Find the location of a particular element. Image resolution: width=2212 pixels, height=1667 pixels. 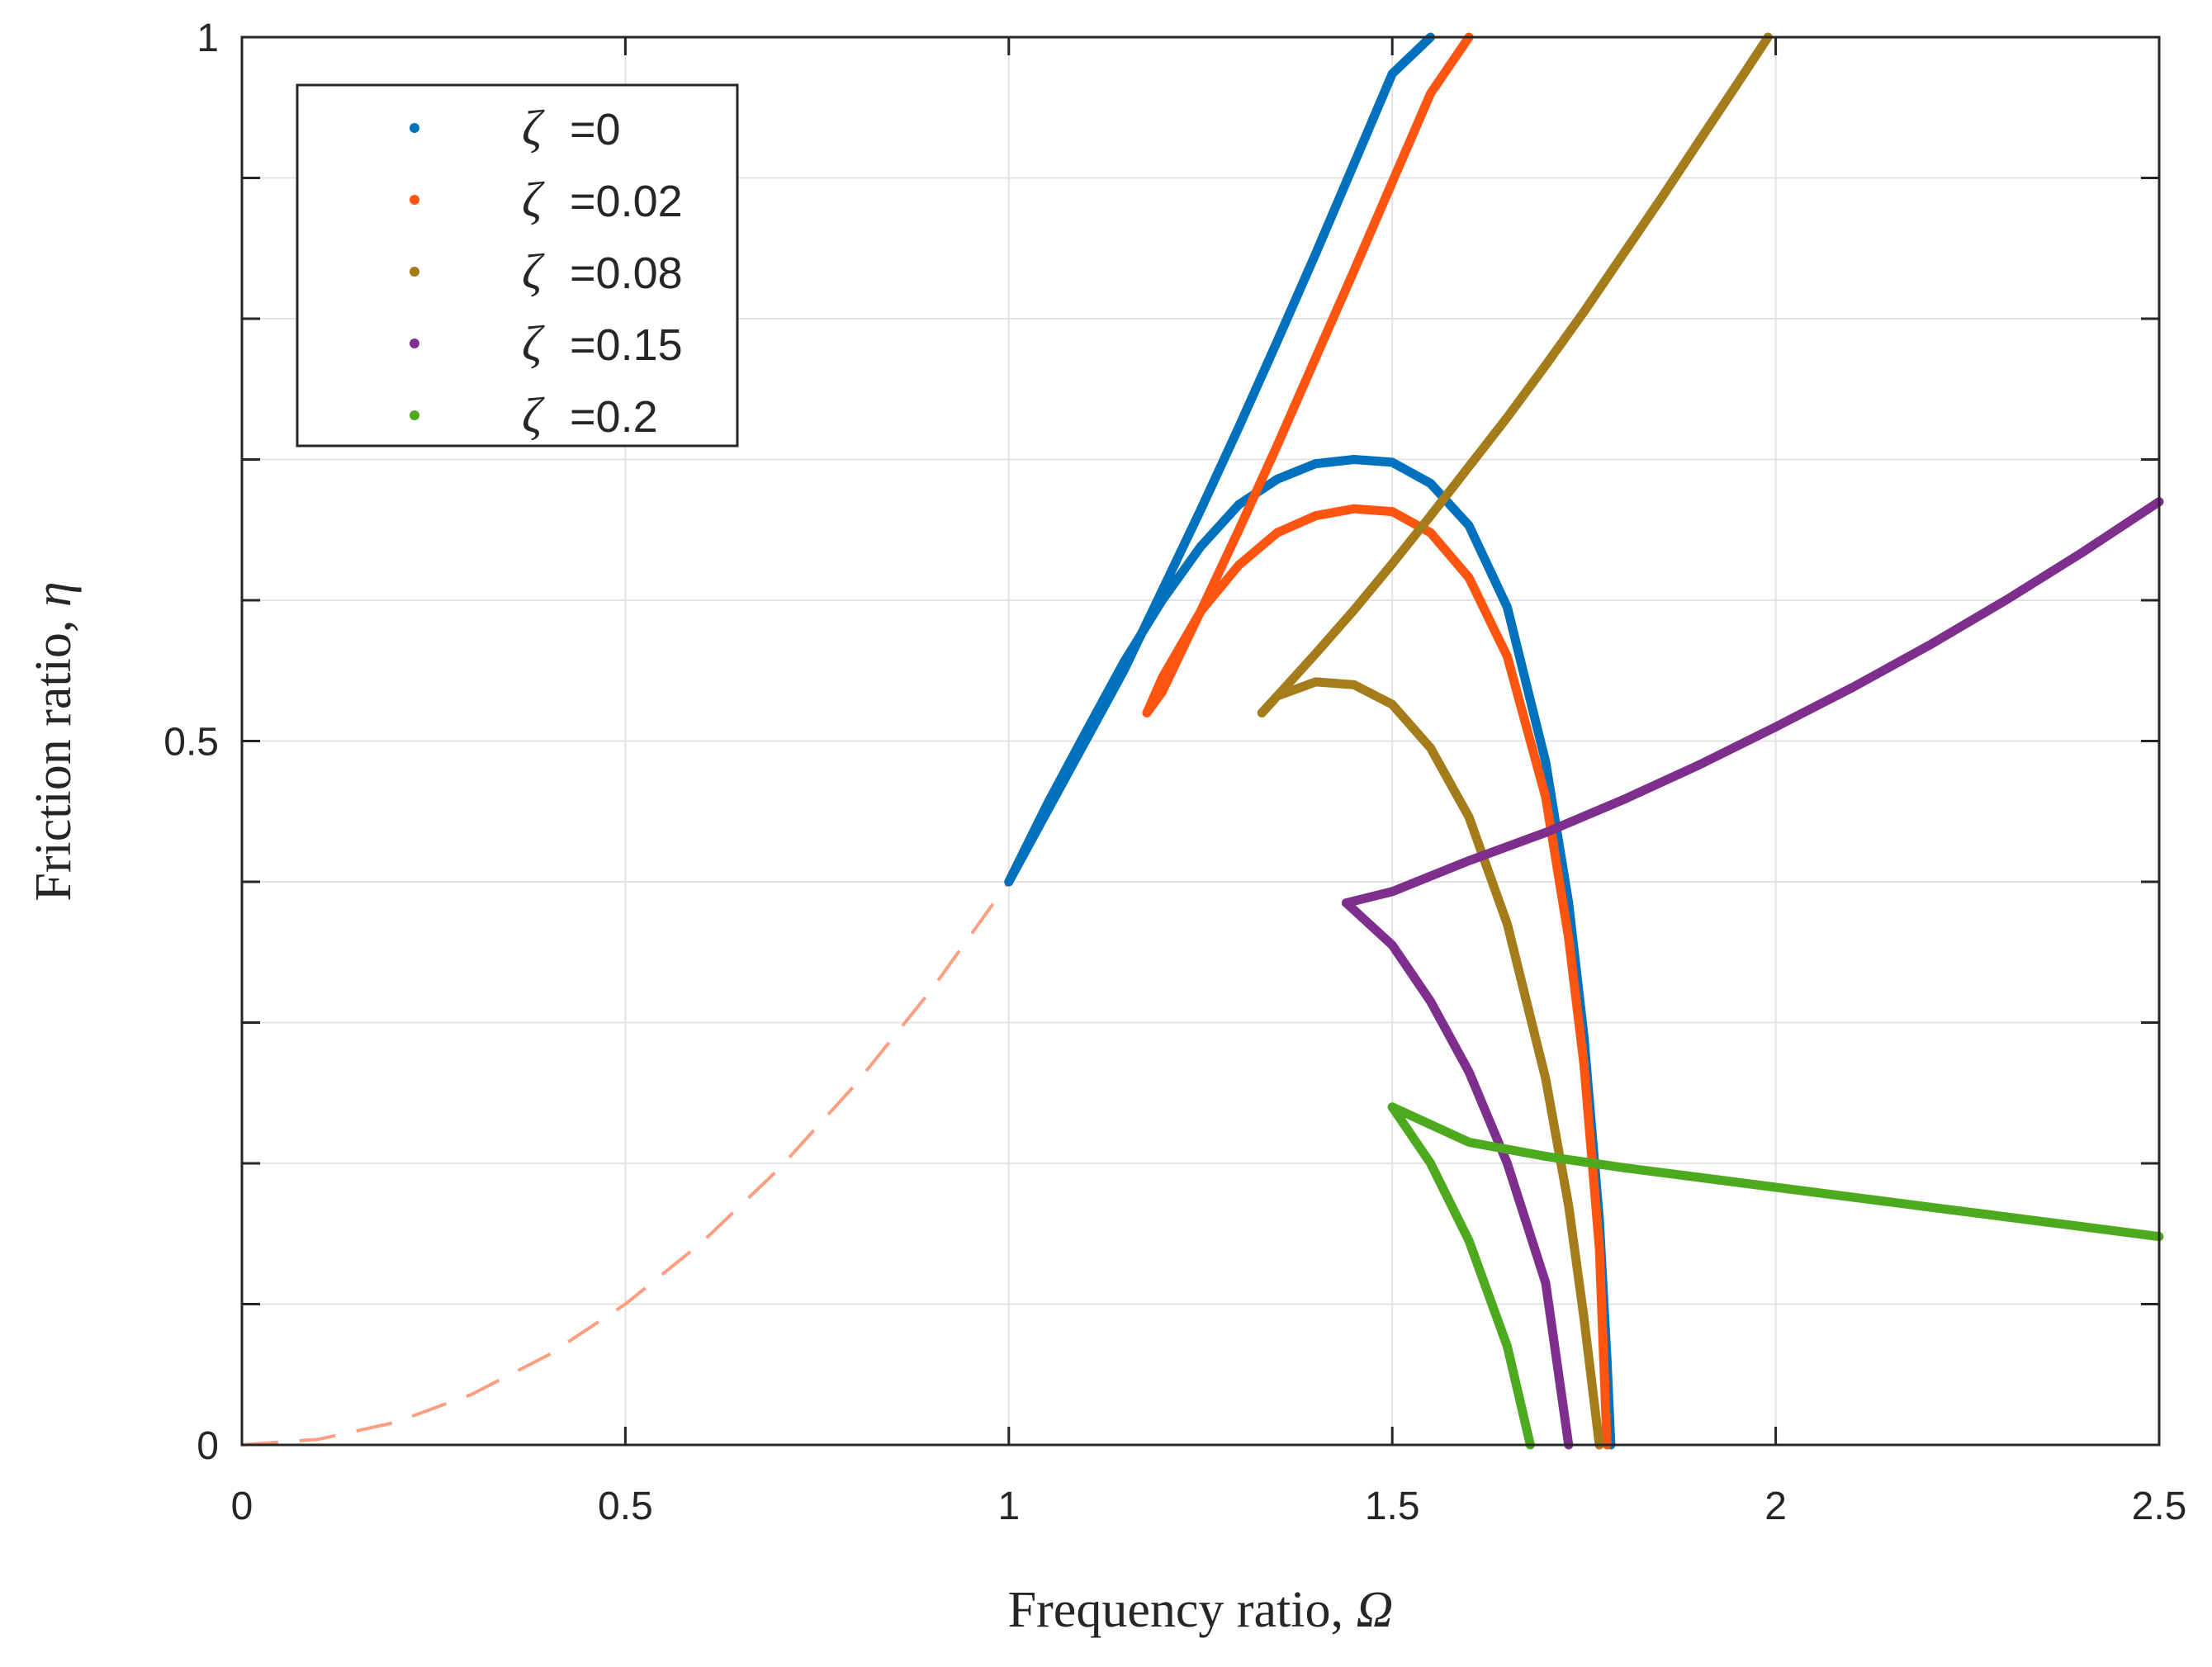

legend-box is located at coordinates (517, 266).